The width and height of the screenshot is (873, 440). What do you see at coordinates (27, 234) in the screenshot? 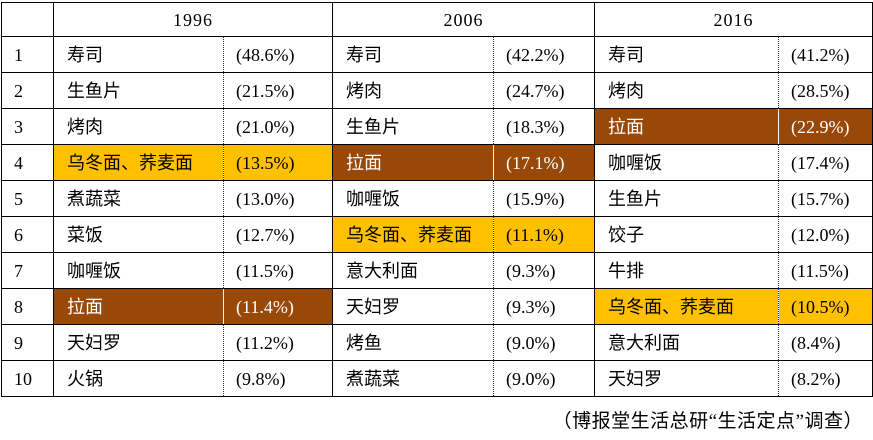
I see `rank-cell: 6` at bounding box center [27, 234].